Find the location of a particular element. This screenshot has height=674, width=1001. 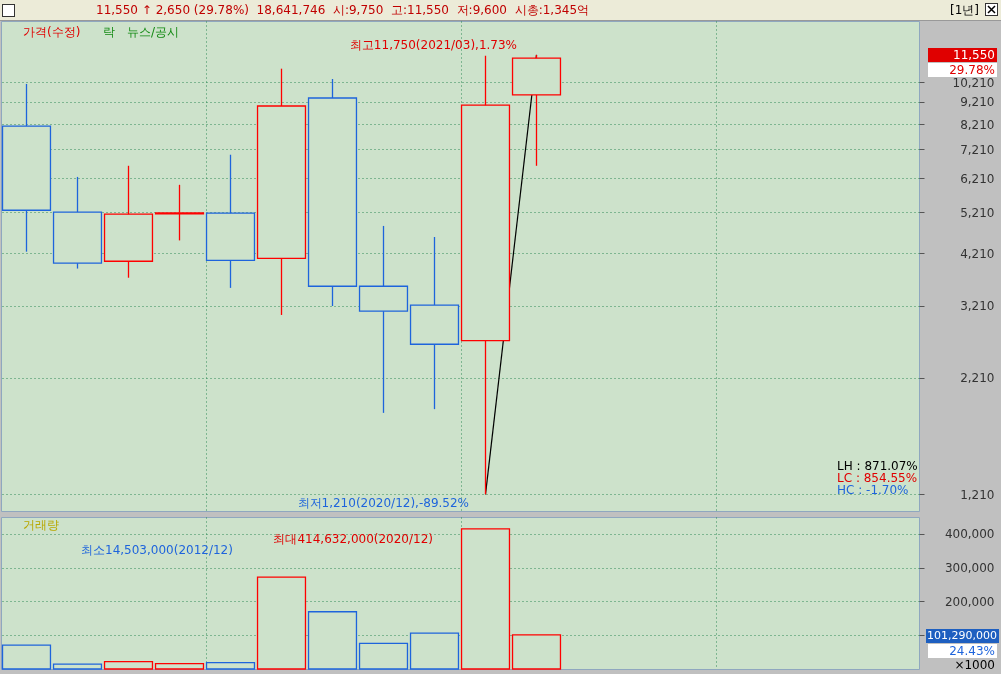

text: [1년] is located at coordinates (964, 10).